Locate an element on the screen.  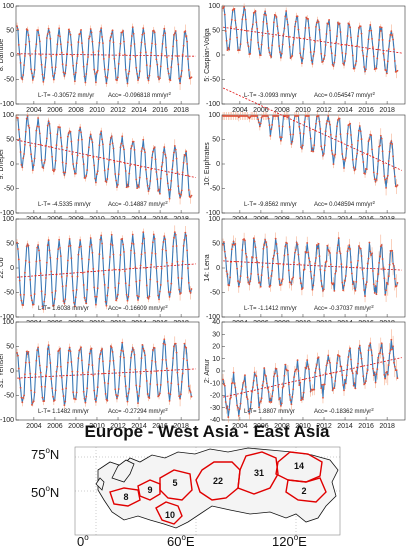
lat-label-50n: 50oN is located at coordinates (45, 492).